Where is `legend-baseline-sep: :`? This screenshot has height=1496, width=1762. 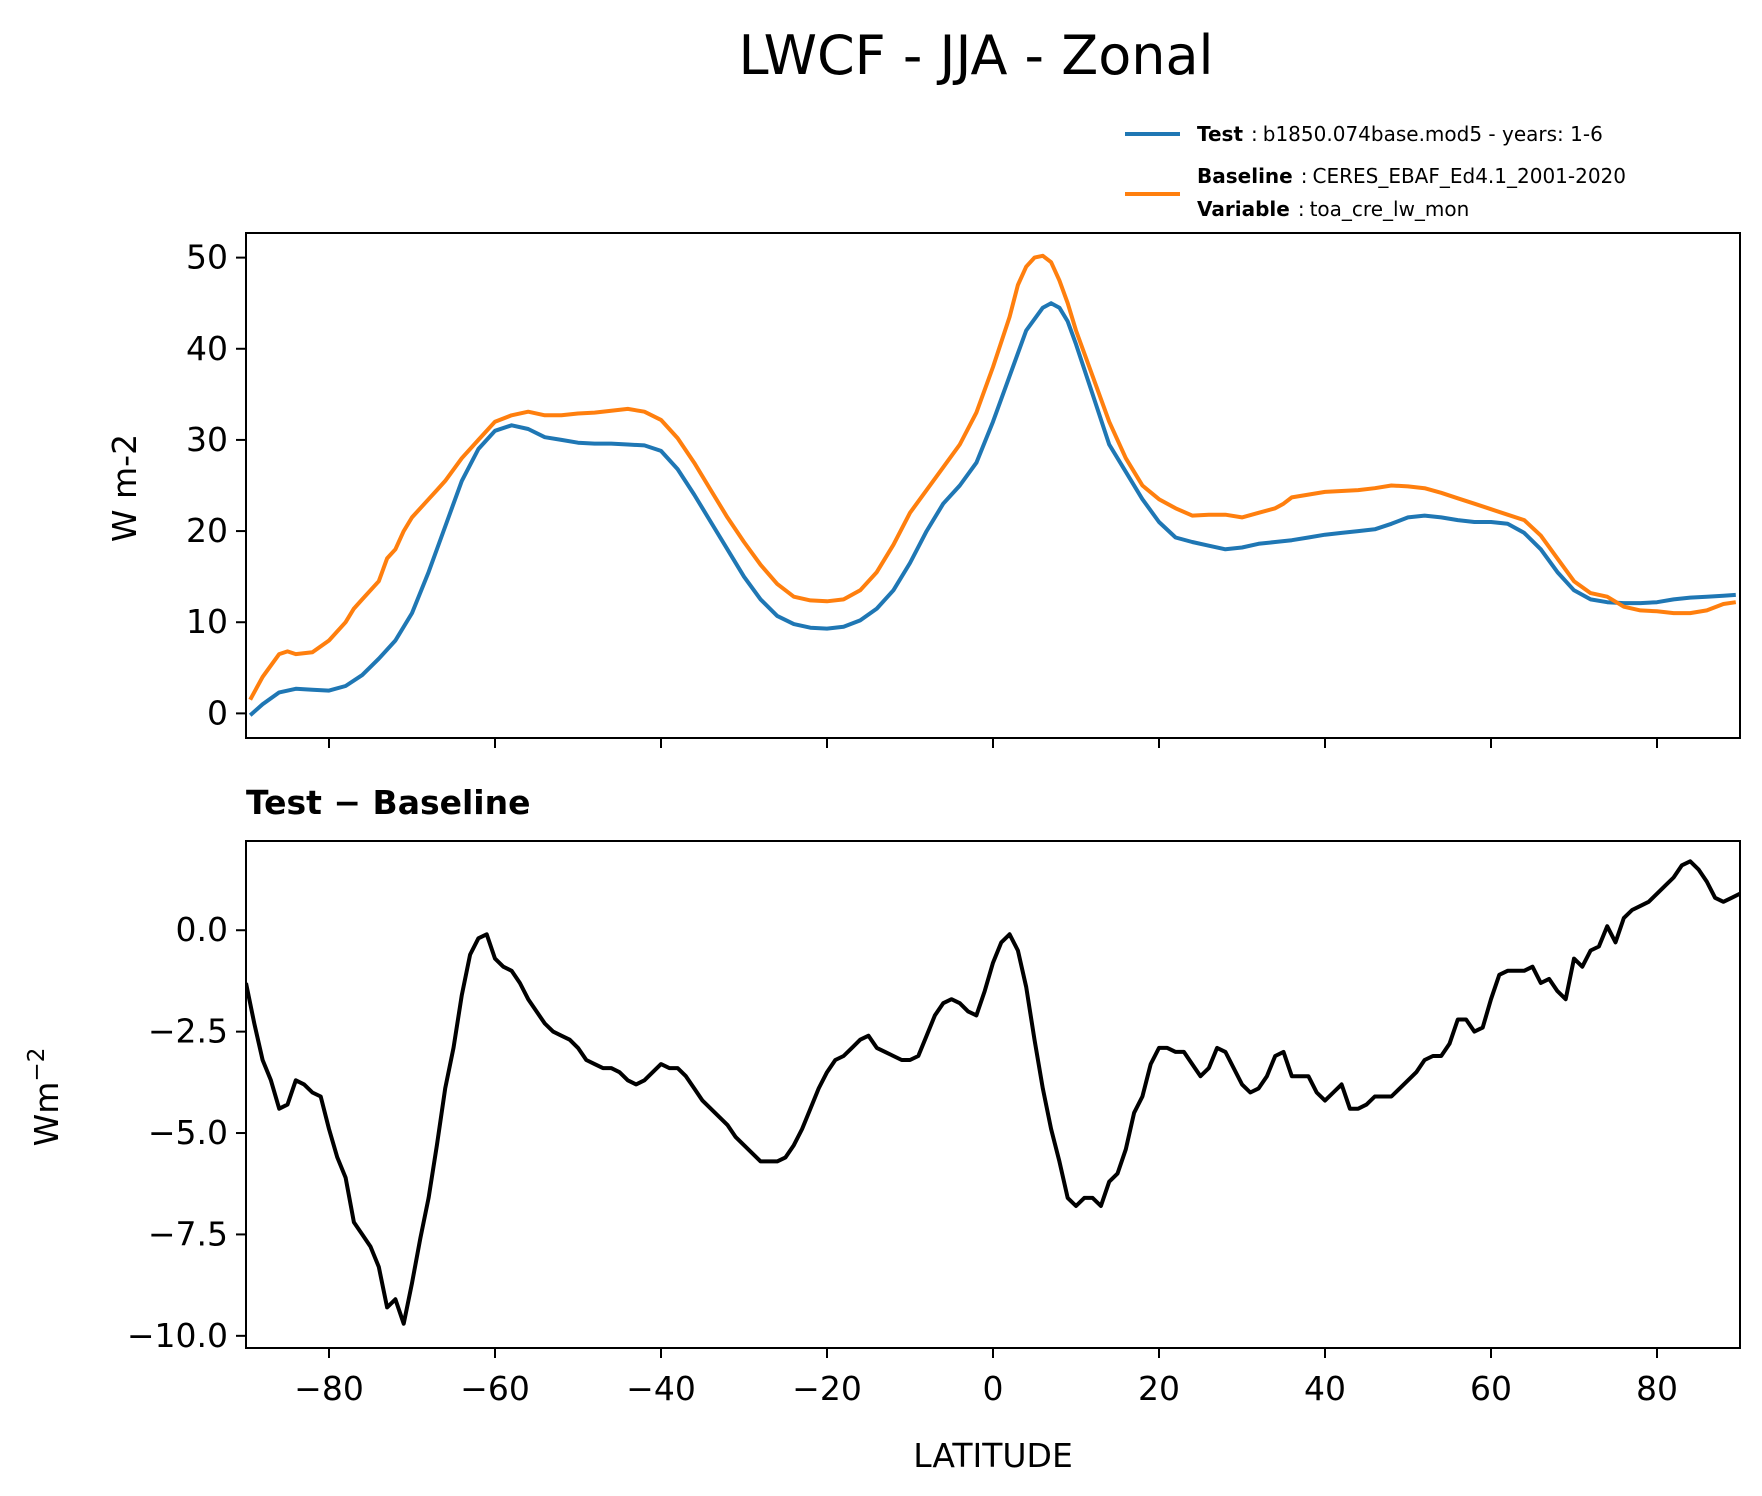
legend-baseline-sep: : is located at coordinates (1304, 176).